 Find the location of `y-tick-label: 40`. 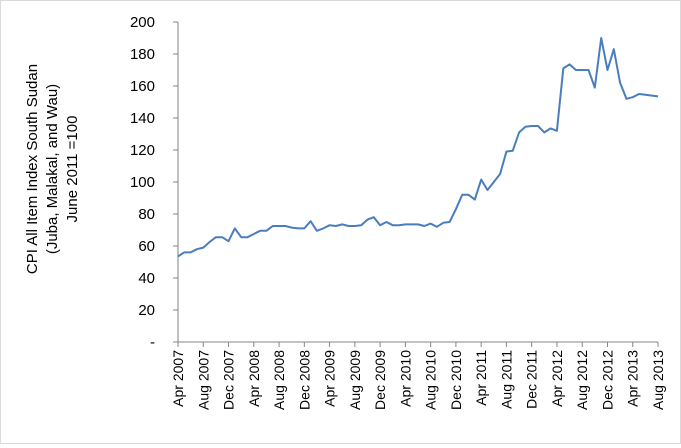

y-tick-label: 40 is located at coordinates (146, 278).